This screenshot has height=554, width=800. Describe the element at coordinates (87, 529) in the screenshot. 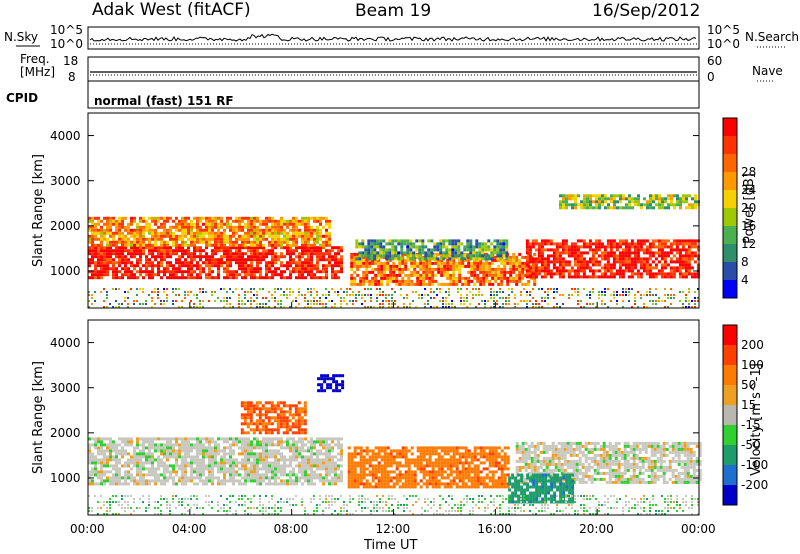

I see `xtick-label-0: 00:00` at that location.